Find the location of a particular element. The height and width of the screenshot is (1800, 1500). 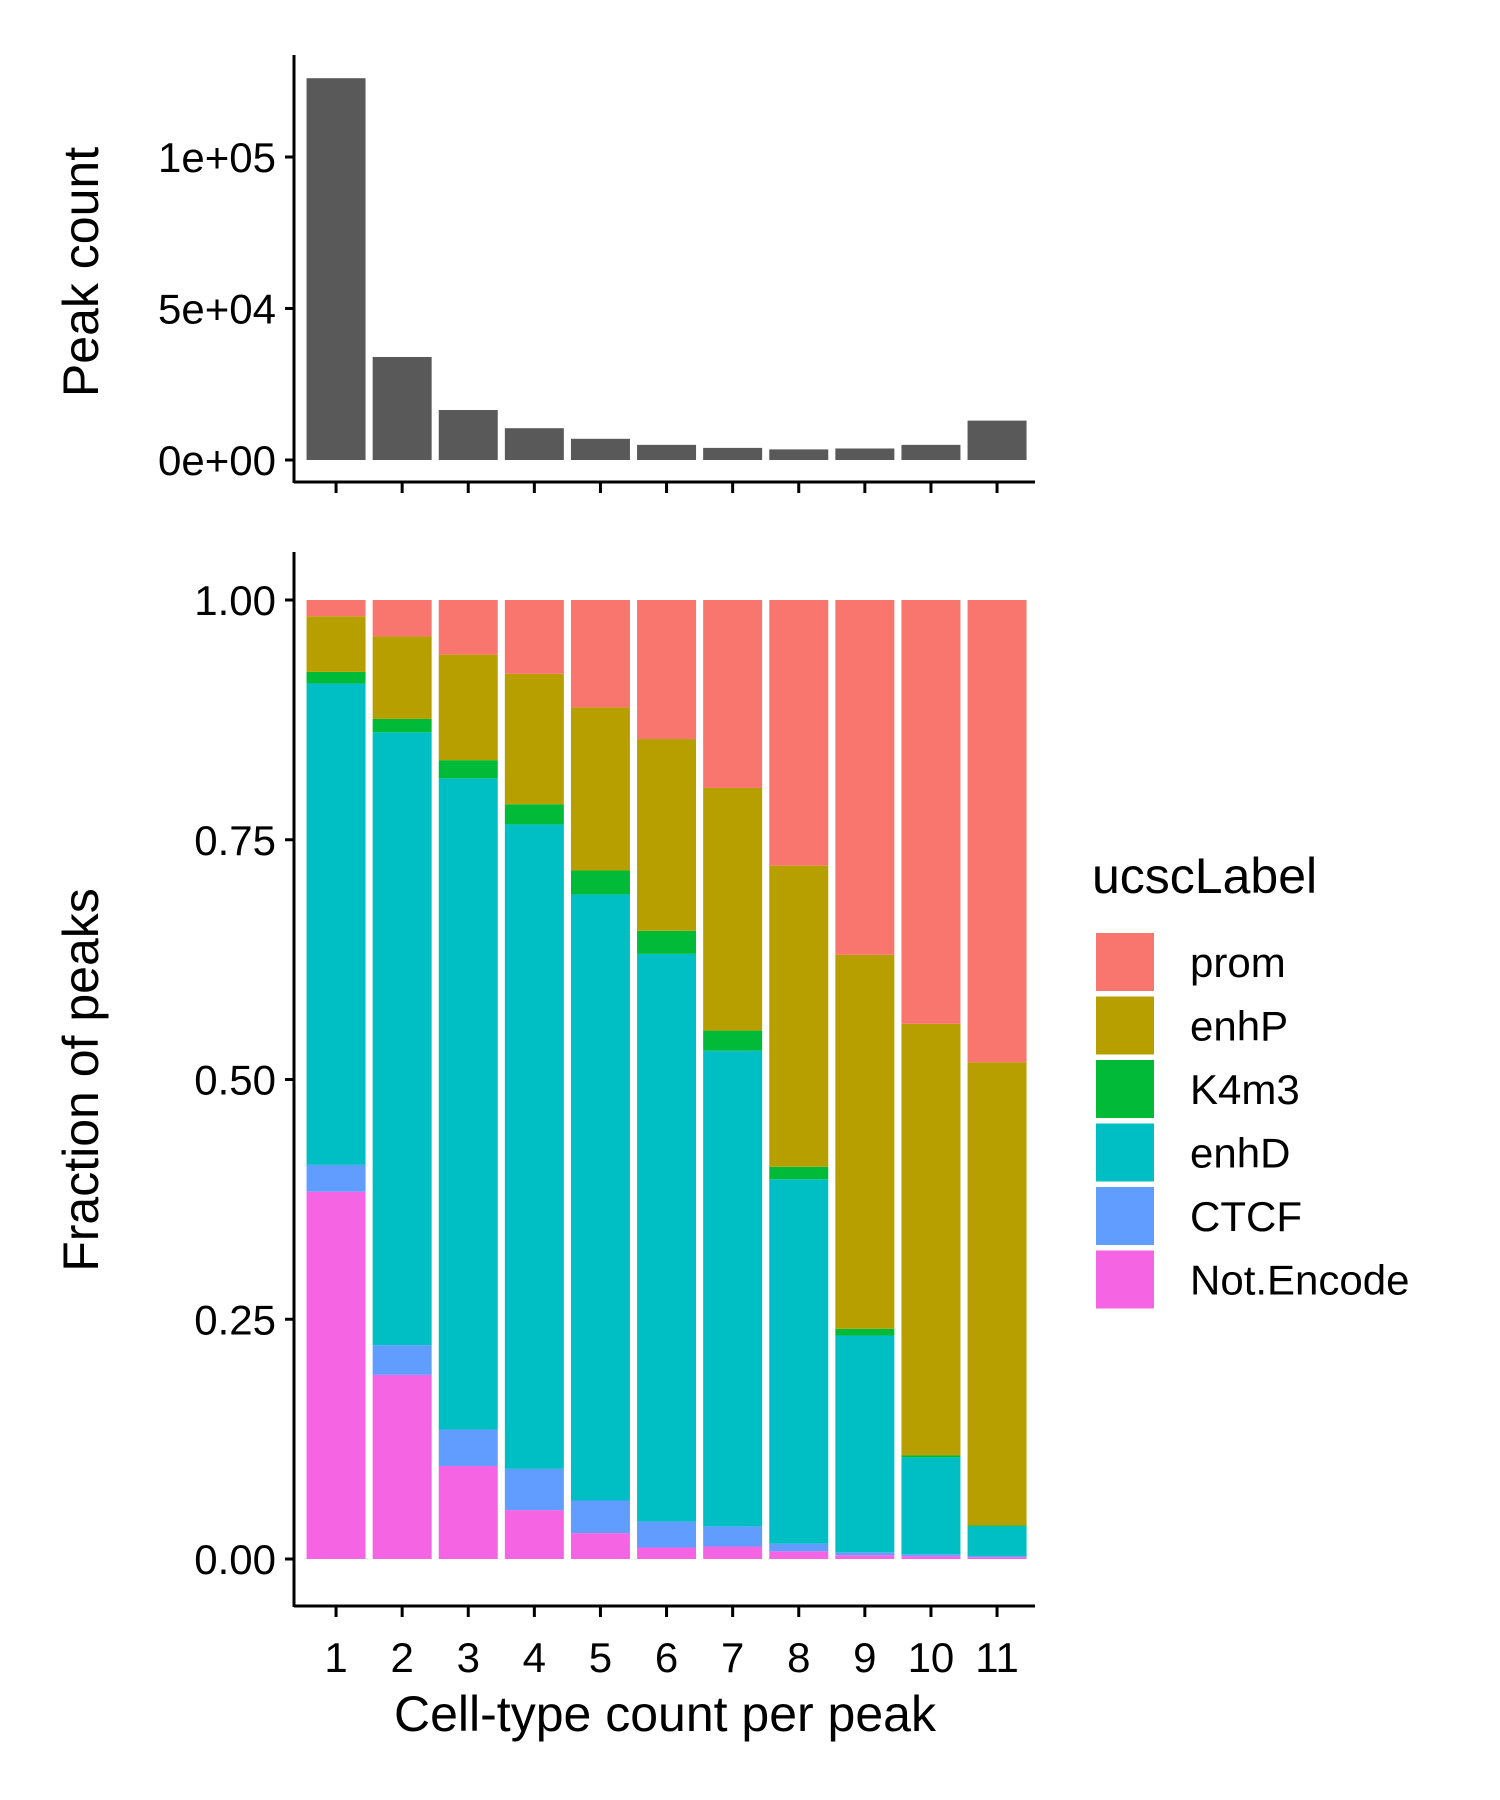

fraction-x-tick-label: 9 is located at coordinates (864, 1657).